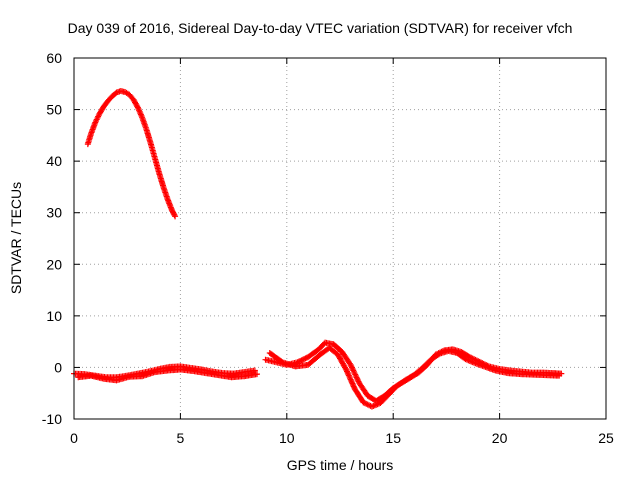  Describe the element at coordinates (58, 367) in the screenshot. I see `y-tick-label: 0` at that location.